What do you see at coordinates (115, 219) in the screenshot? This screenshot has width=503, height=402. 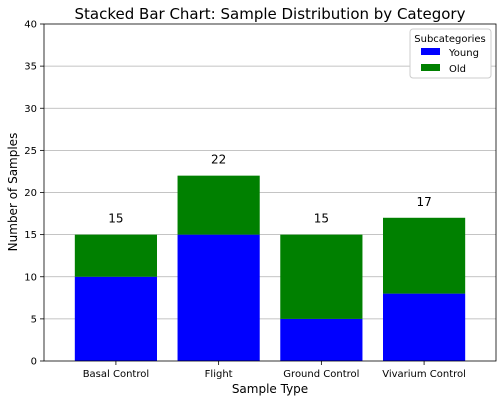 I see `total-label-basal-control: 15` at bounding box center [115, 219].